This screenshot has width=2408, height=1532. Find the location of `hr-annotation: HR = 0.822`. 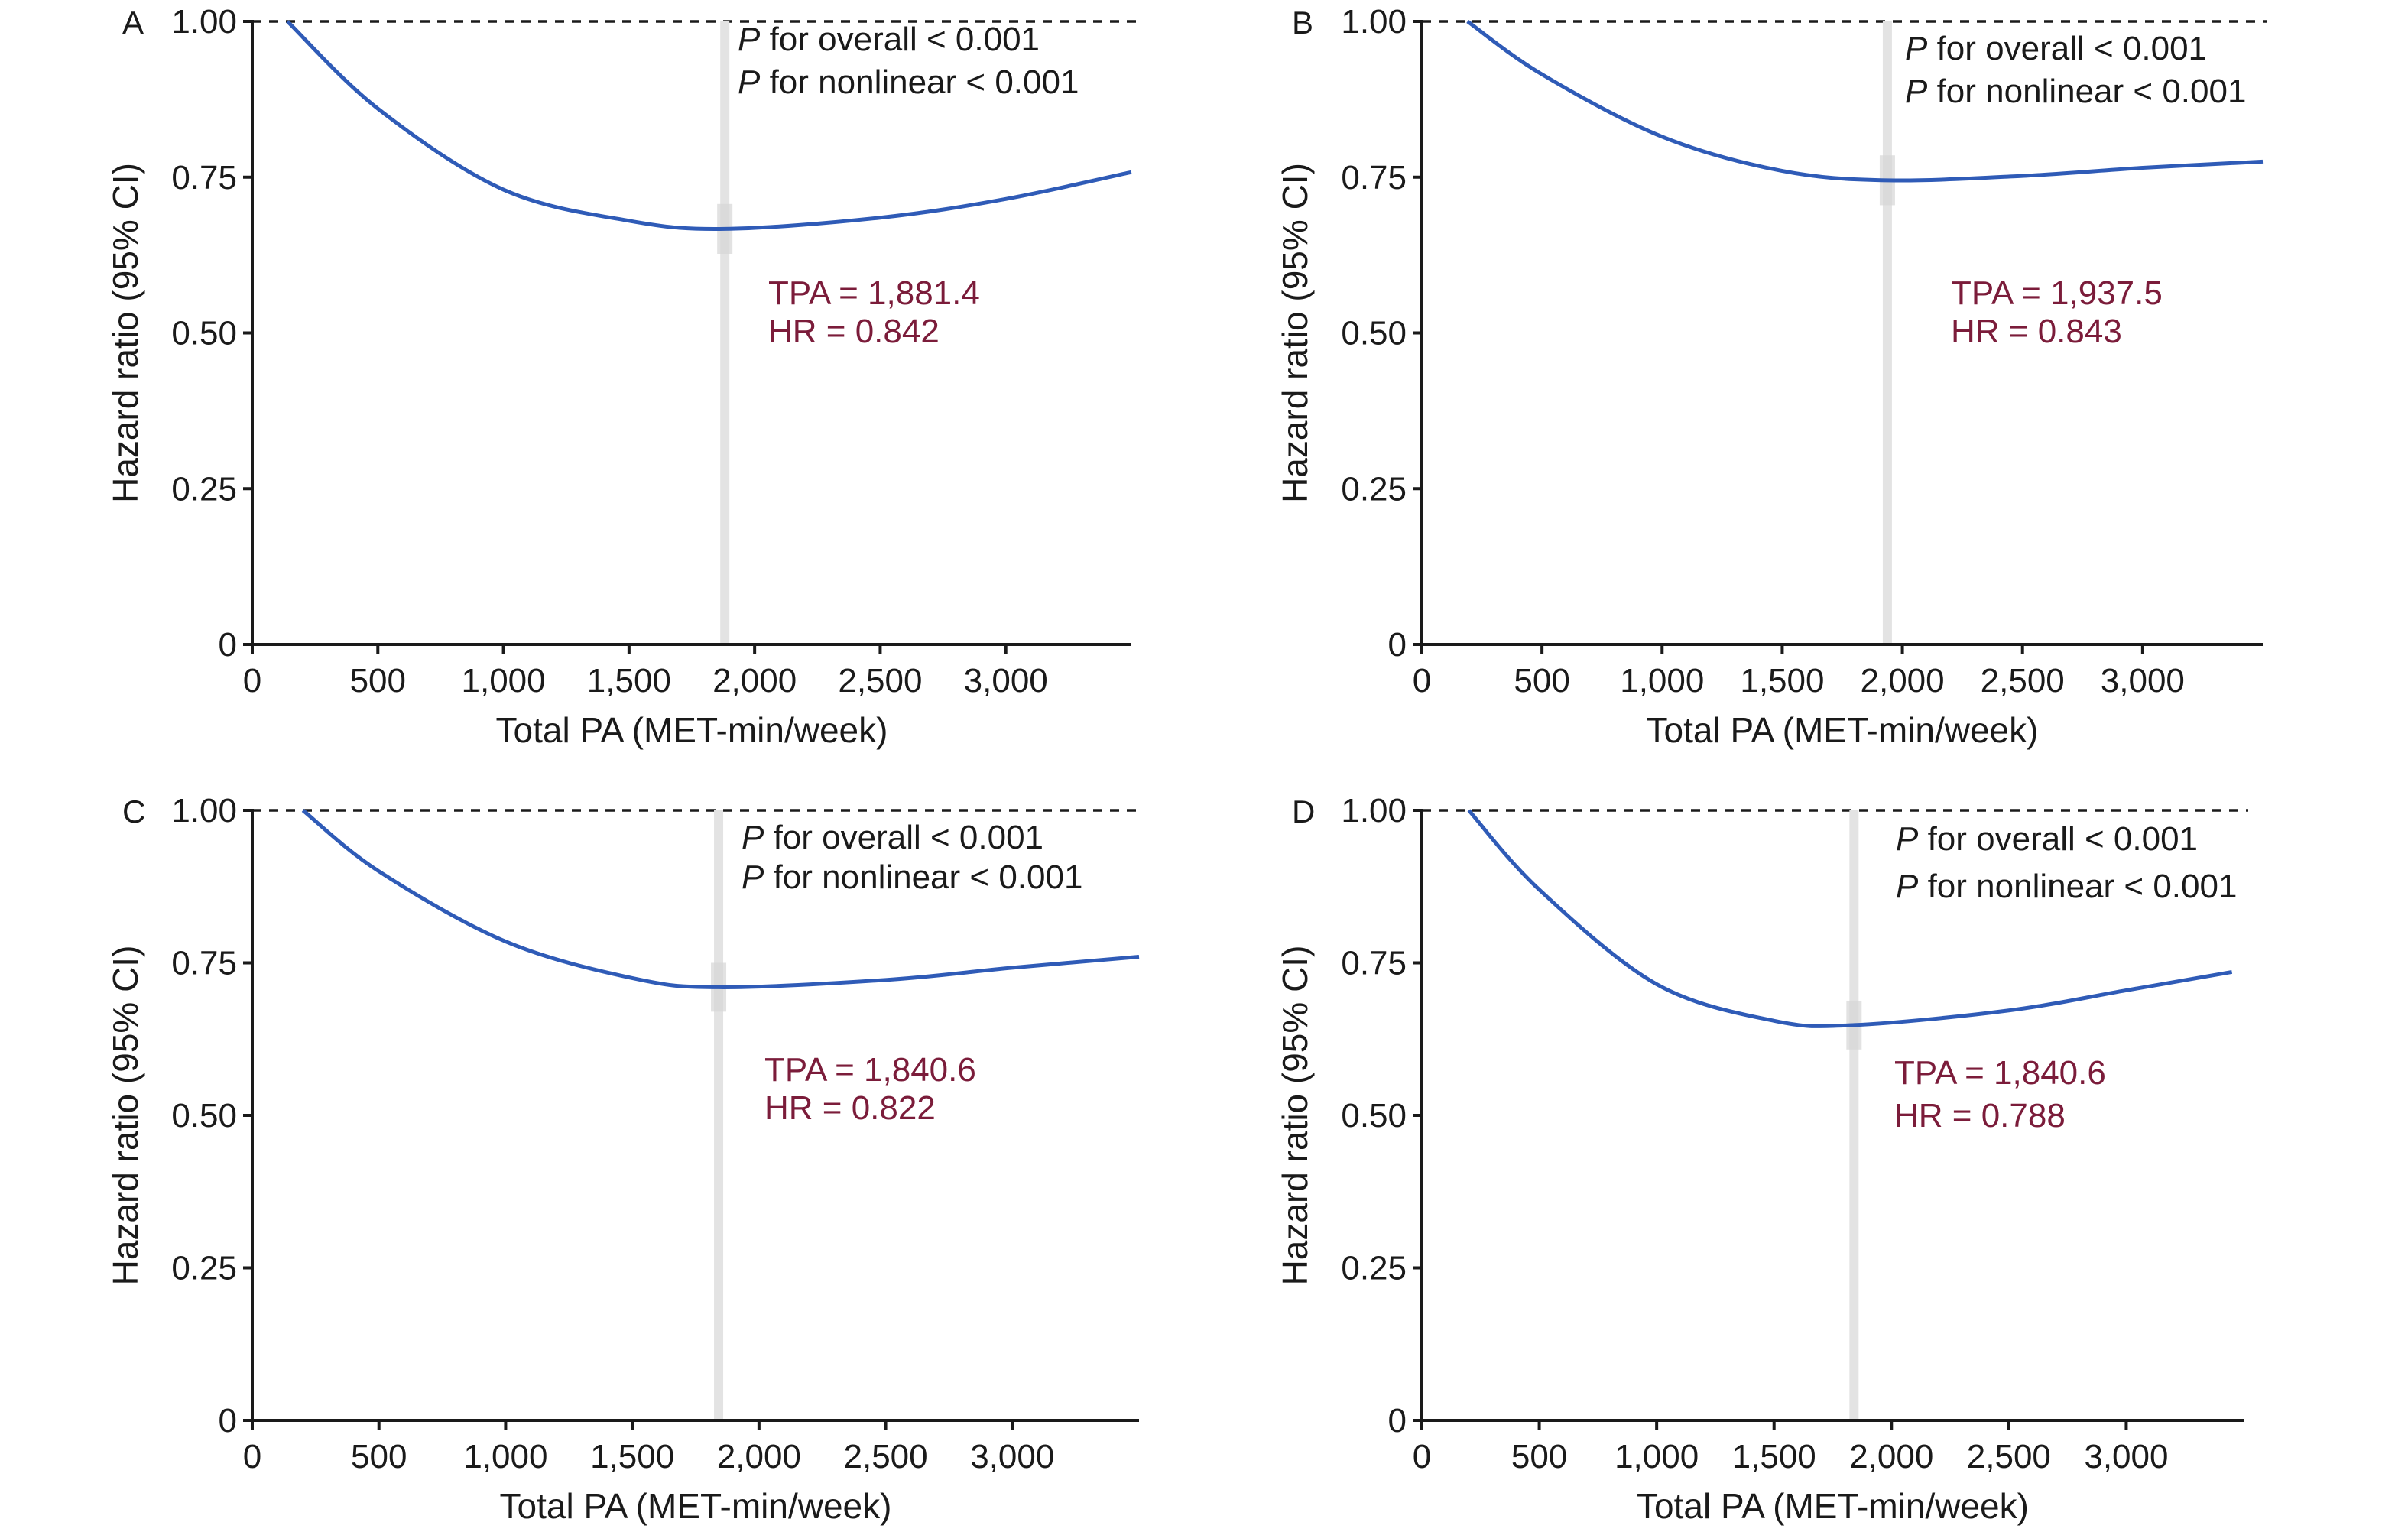

hr-annotation: HR = 0.822 is located at coordinates (850, 1108).